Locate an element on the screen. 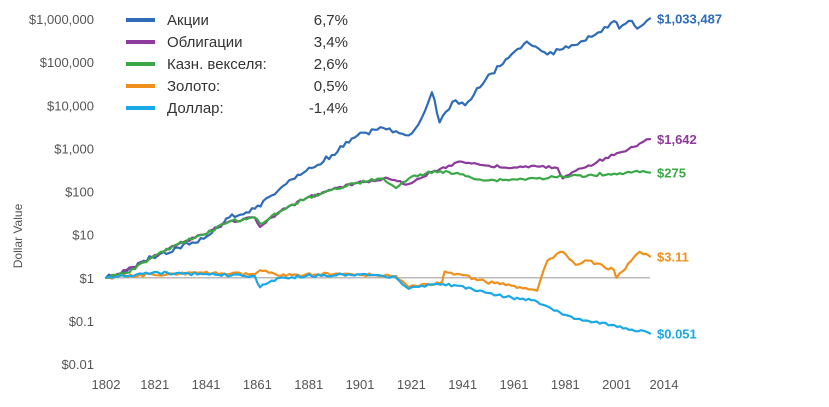 Image resolution: width=829 pixels, height=407 pixels. legend-value: 3,4% is located at coordinates (331, 42).